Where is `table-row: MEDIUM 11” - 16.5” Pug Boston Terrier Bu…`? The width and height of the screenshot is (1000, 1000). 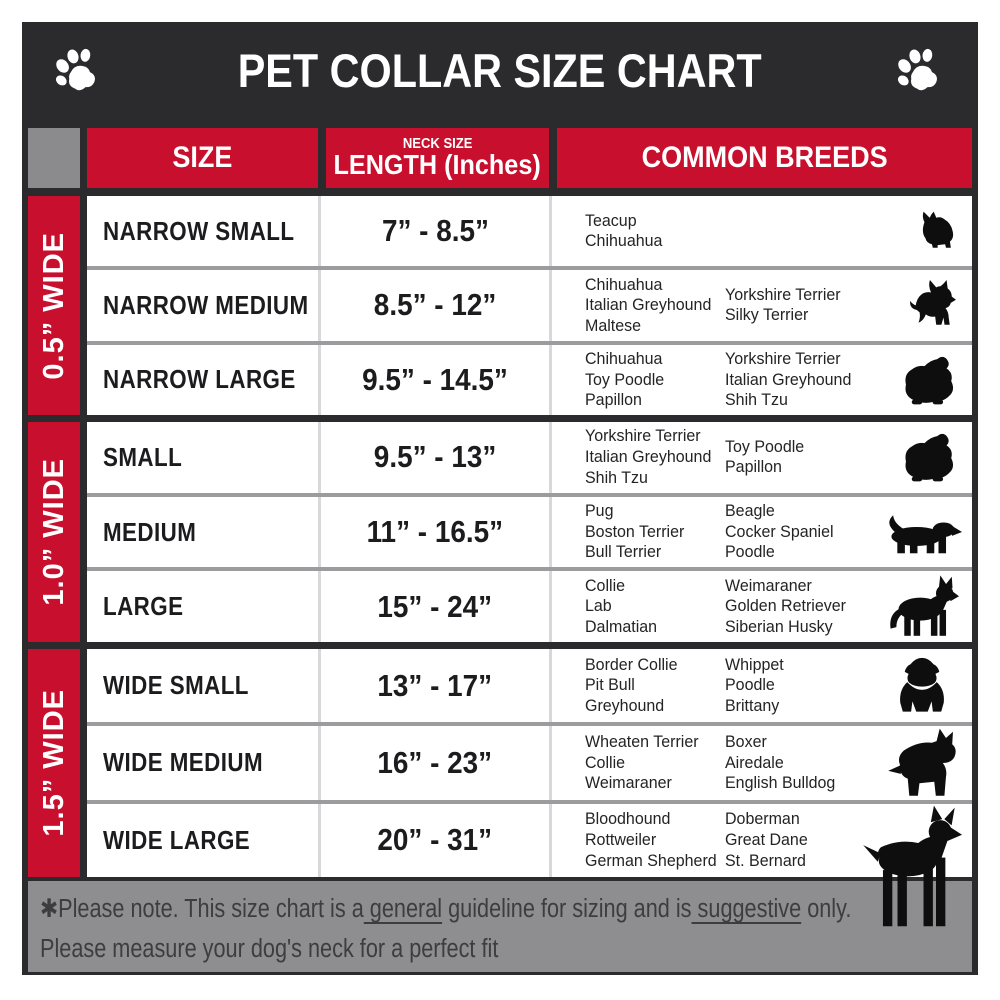
table-row: MEDIUM 11” - 16.5” Pug Boston Terrier Bu… is located at coordinates (529, 530).